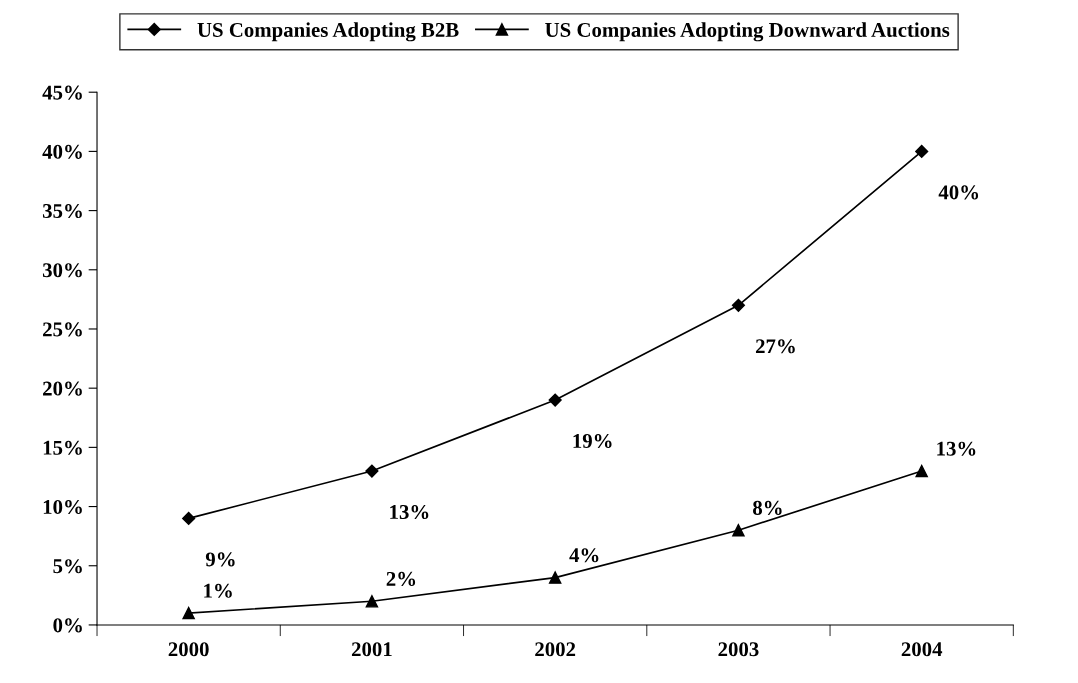 The width and height of the screenshot is (1078, 683). I want to click on data-label: 4%, so click(584, 555).